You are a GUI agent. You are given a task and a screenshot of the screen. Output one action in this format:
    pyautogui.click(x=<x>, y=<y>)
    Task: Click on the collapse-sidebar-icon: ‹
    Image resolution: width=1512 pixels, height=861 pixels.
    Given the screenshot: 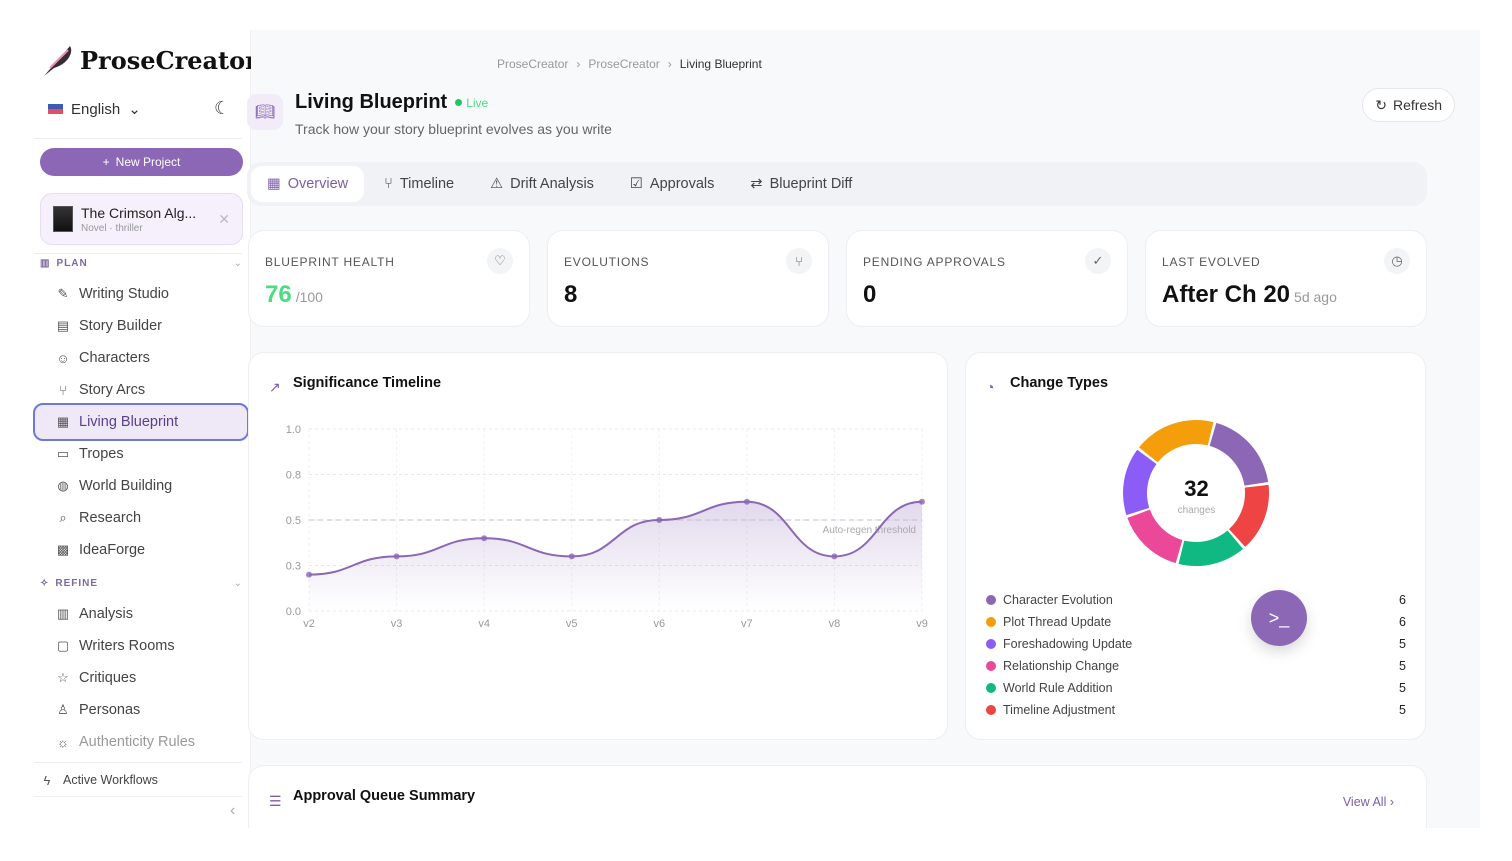 What is the action you would take?
    pyautogui.click(x=233, y=810)
    